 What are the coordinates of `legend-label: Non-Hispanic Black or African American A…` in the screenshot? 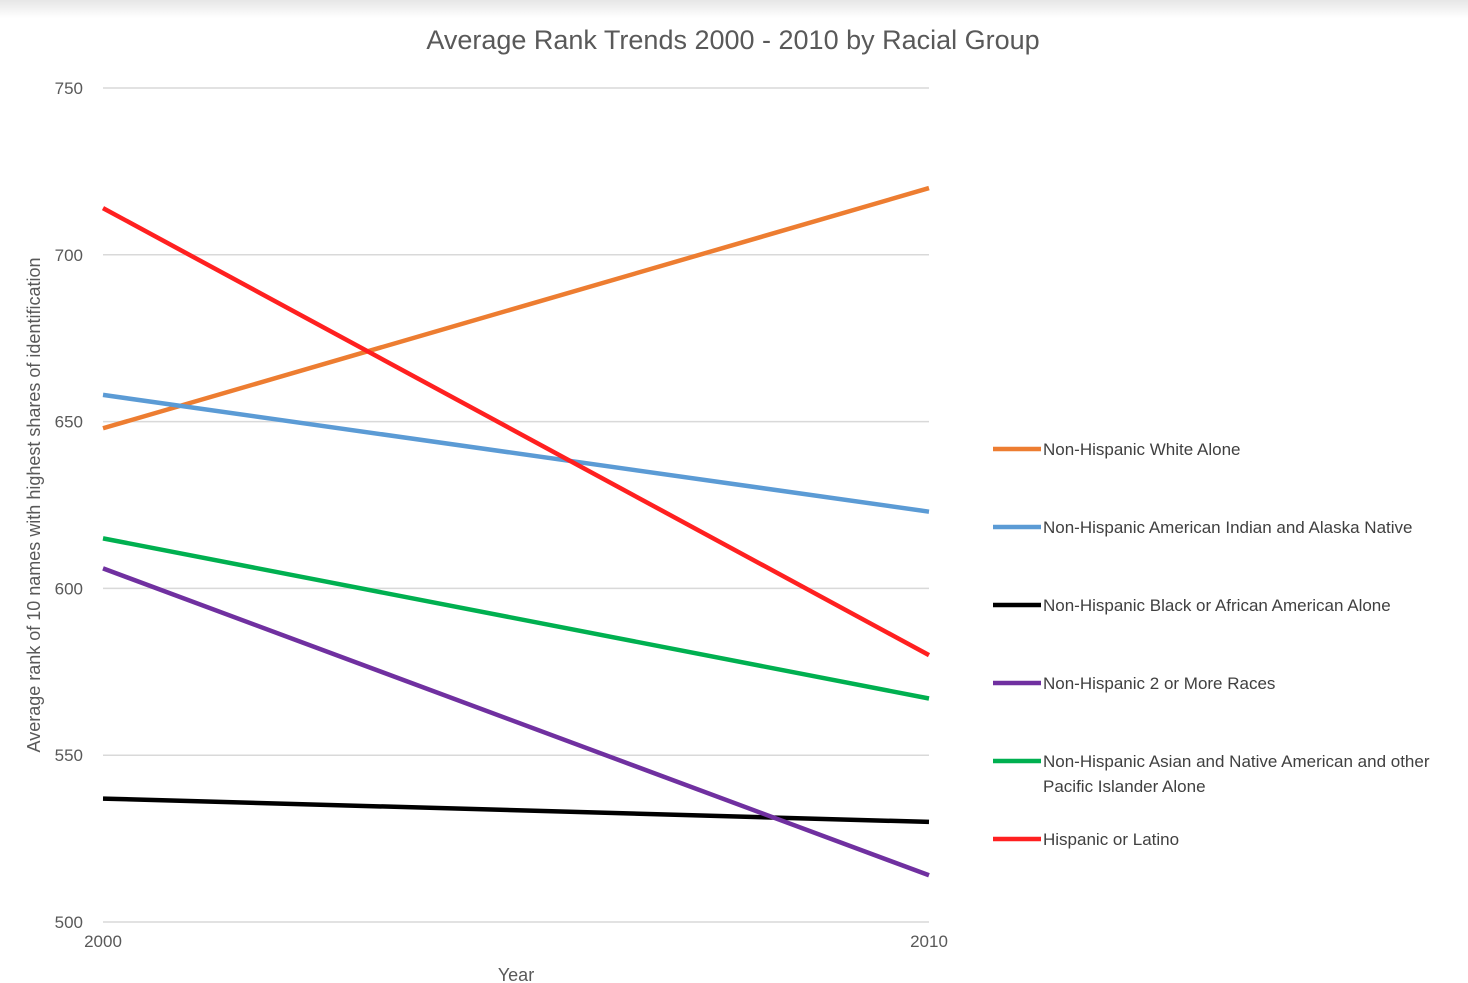 It's located at (1217, 605).